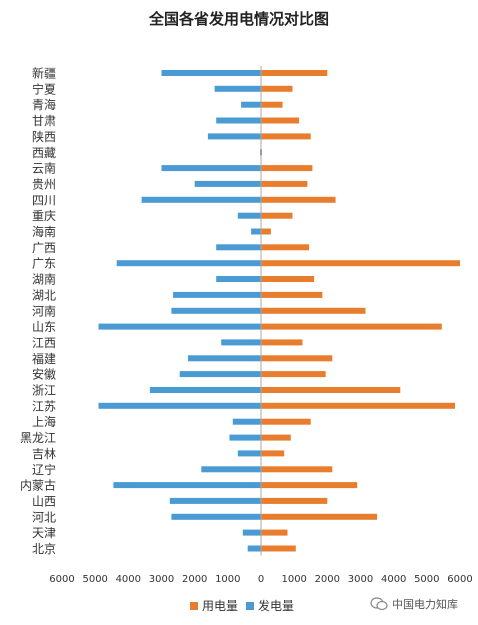 Image resolution: width=478 pixels, height=625 pixels. Describe the element at coordinates (194, 605) in the screenshot. I see `legend-swatch-usage` at that location.